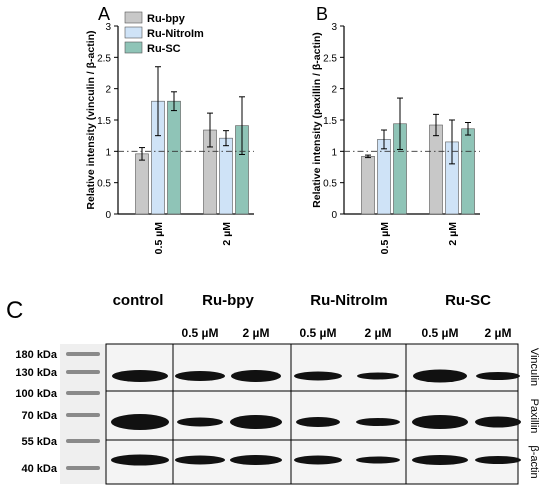 The image size is (550, 492). What do you see at coordinates (138, 300) in the screenshot?
I see `blot-group-label: control` at bounding box center [138, 300].